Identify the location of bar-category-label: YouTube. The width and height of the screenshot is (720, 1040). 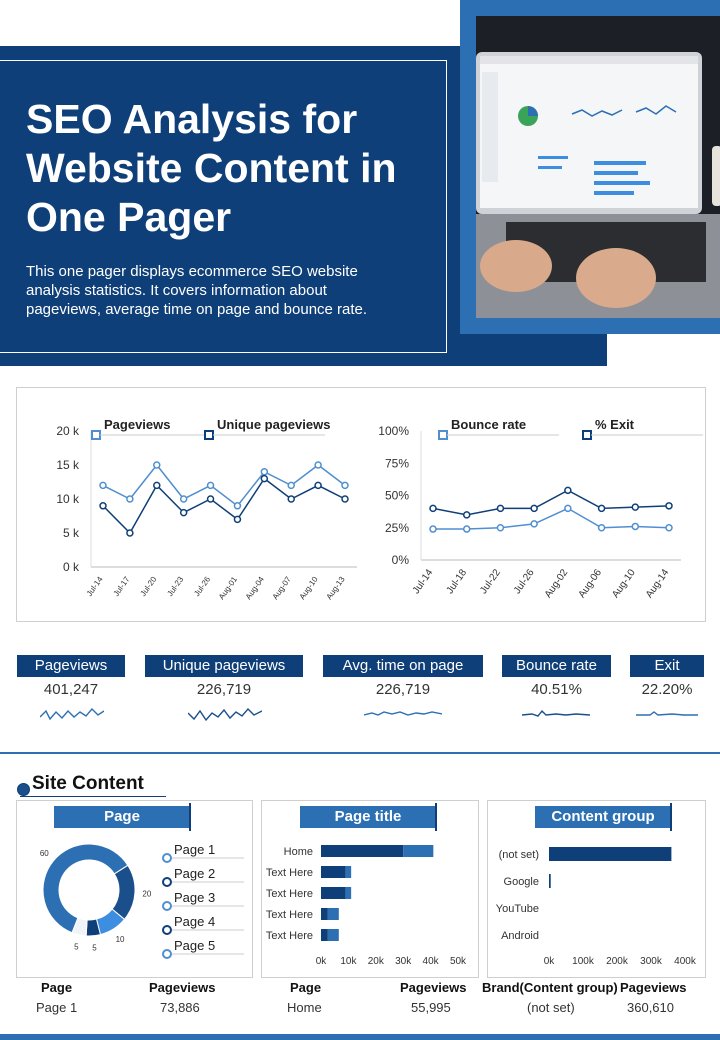
(517, 909).